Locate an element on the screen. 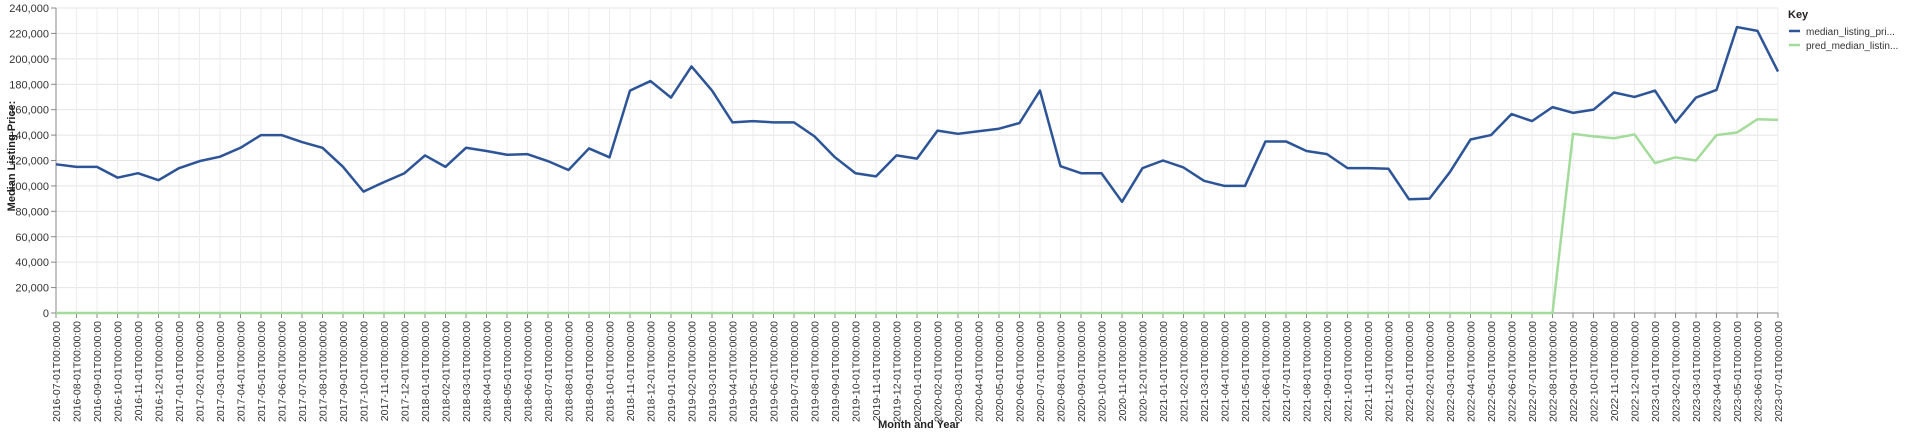 The width and height of the screenshot is (1920, 434). x-tick-label: 2018-11-01T00:00:00 is located at coordinates (631, 371).